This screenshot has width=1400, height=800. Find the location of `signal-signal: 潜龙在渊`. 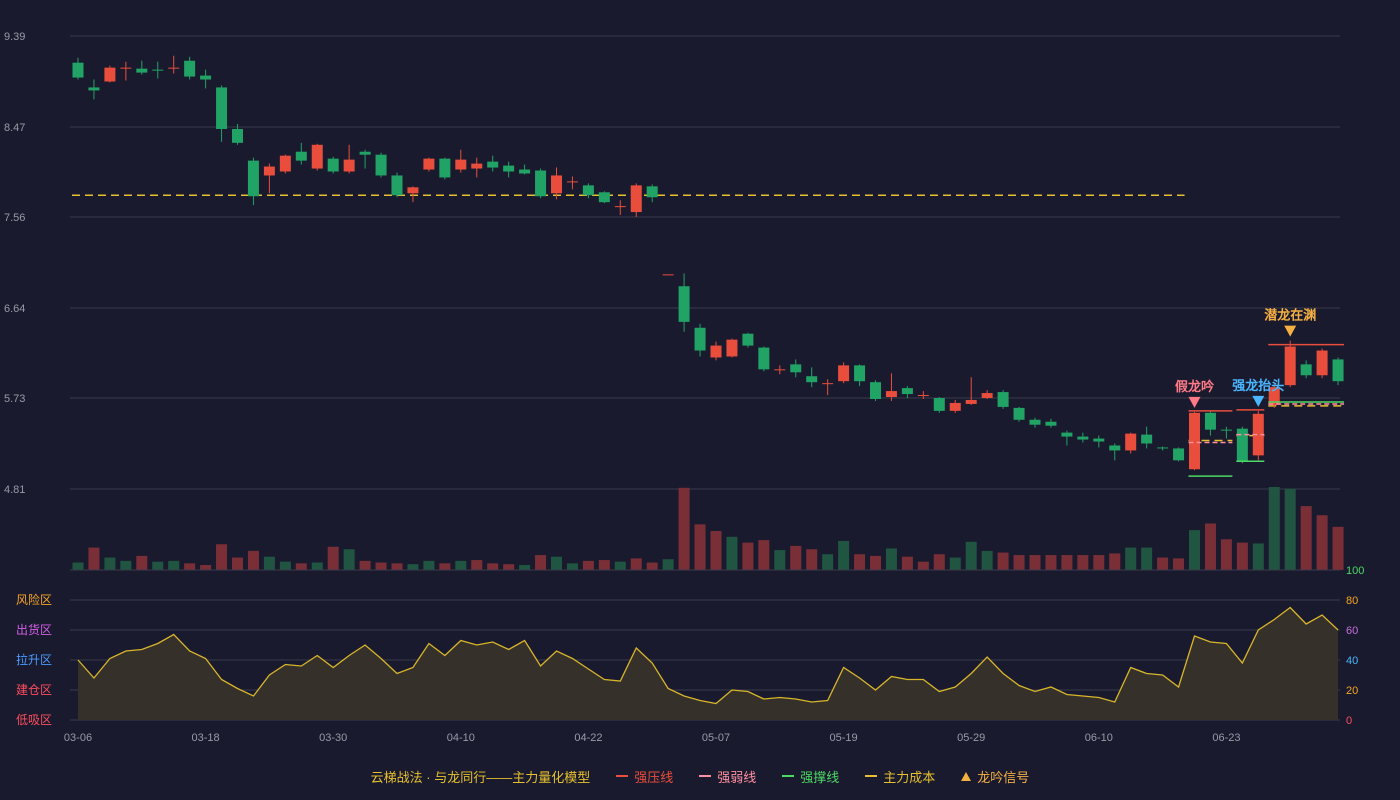

signal-signal: 潜龙在渊 is located at coordinates (1290, 322).